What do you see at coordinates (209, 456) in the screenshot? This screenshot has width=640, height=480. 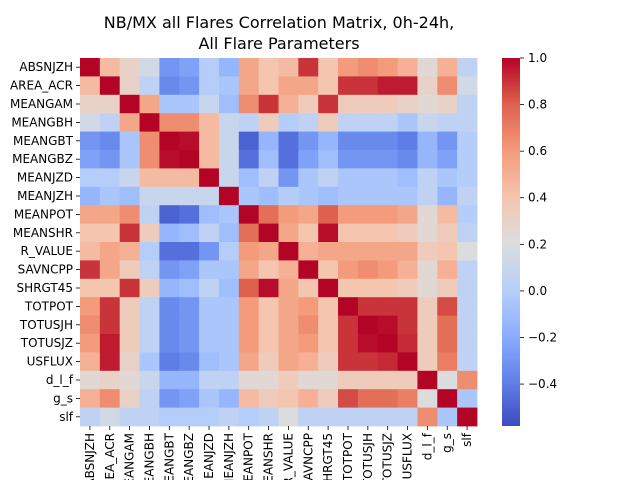 I see `column-tick-label: MEANJZD` at bounding box center [209, 456].